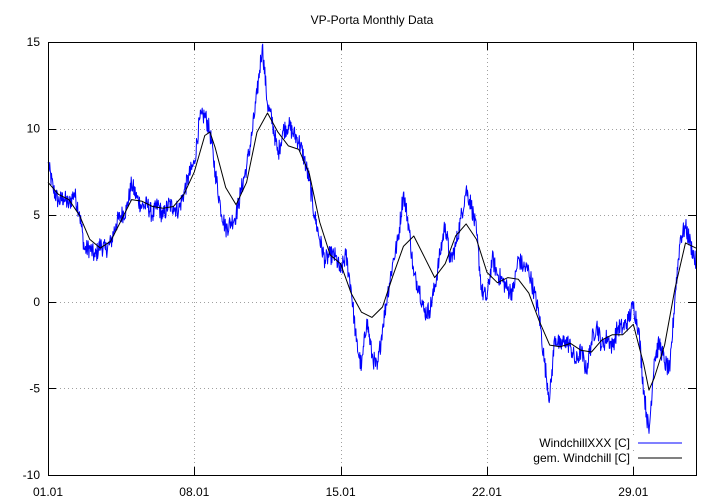  I want to click on x-tick-label: 29.01, so click(633, 492).